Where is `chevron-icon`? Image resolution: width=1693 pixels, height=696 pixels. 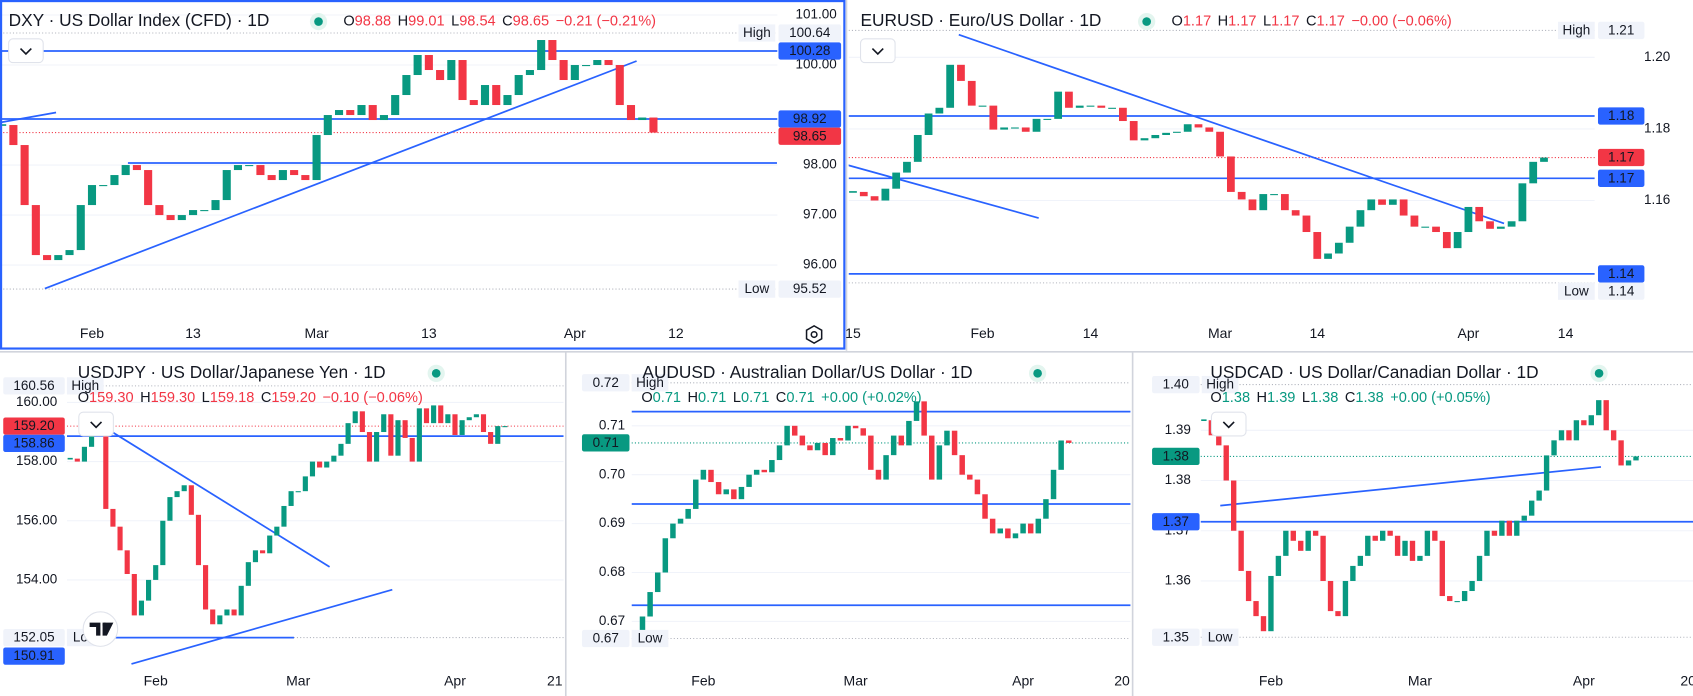 chevron-icon is located at coordinates (1228, 425).